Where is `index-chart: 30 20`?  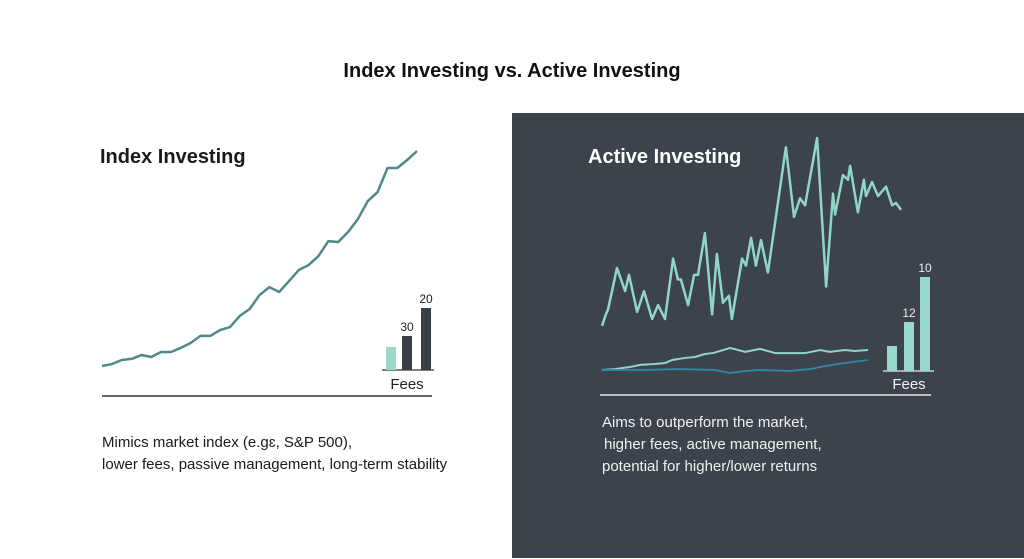
index-chart: 30 20 is located at coordinates (267, 273).